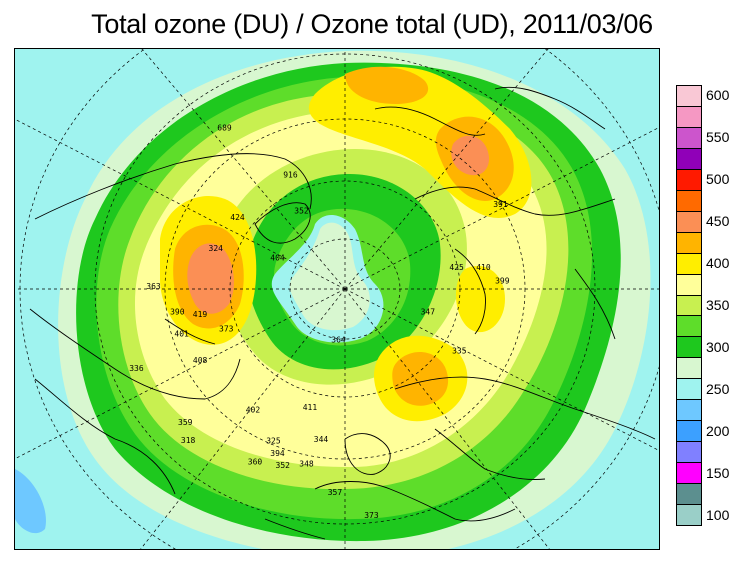 The height and width of the screenshot is (570, 744). I want to click on observation-label: 357, so click(335, 492).